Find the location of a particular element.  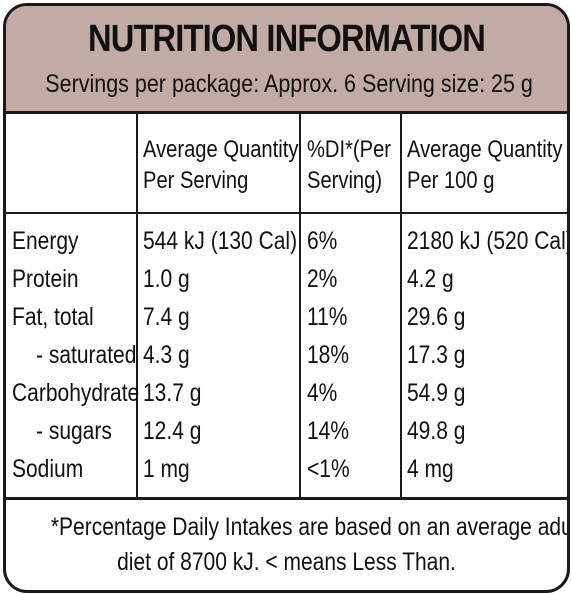

nutrient-label: - sugars is located at coordinates (74, 431).